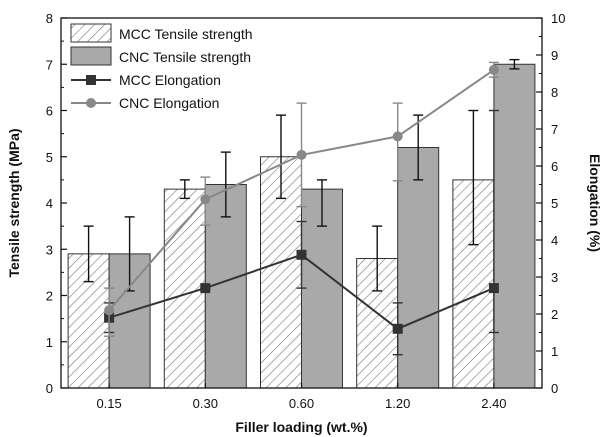  What do you see at coordinates (554, 166) in the screenshot?
I see `y2-tick-label-6: 6` at bounding box center [554, 166].